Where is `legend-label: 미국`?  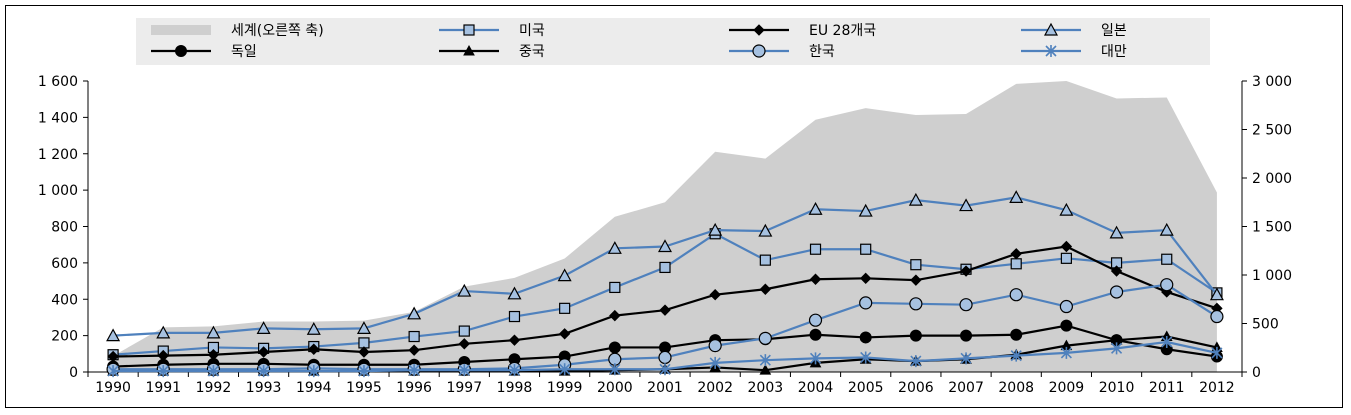 legend-label: 미국 is located at coordinates (532, 31).